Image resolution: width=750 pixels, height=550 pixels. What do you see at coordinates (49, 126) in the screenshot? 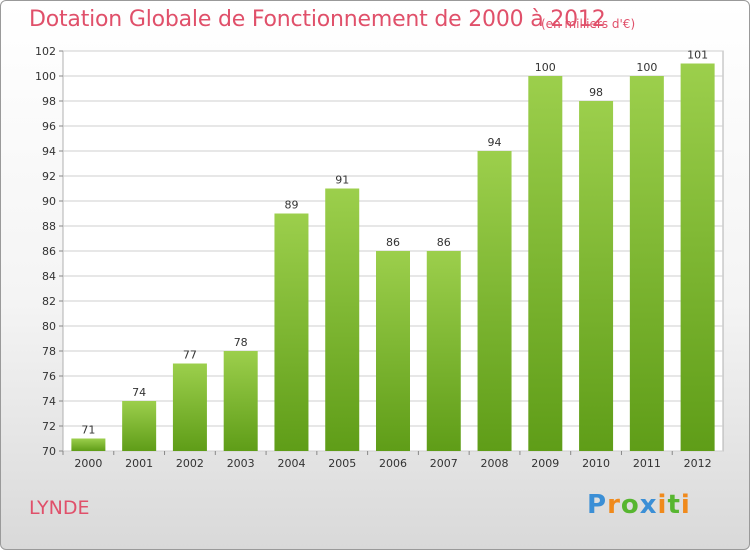
I see `y-tick-label: 96` at bounding box center [49, 126].